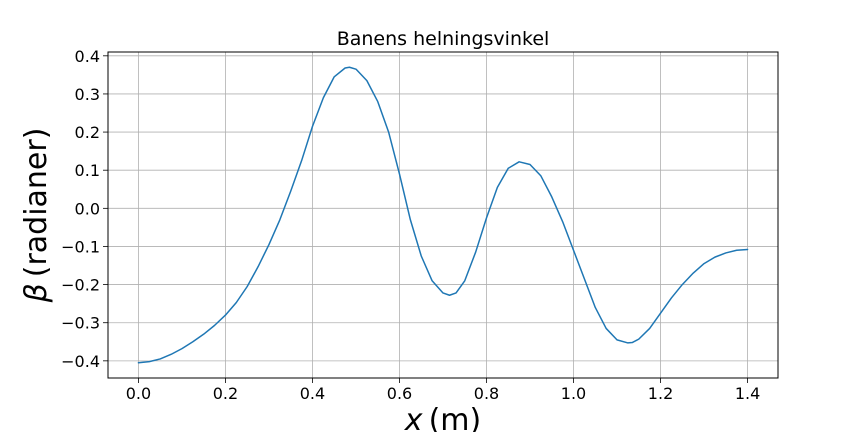  I want to click on y-axis-label-var: β, so click(36, 293).